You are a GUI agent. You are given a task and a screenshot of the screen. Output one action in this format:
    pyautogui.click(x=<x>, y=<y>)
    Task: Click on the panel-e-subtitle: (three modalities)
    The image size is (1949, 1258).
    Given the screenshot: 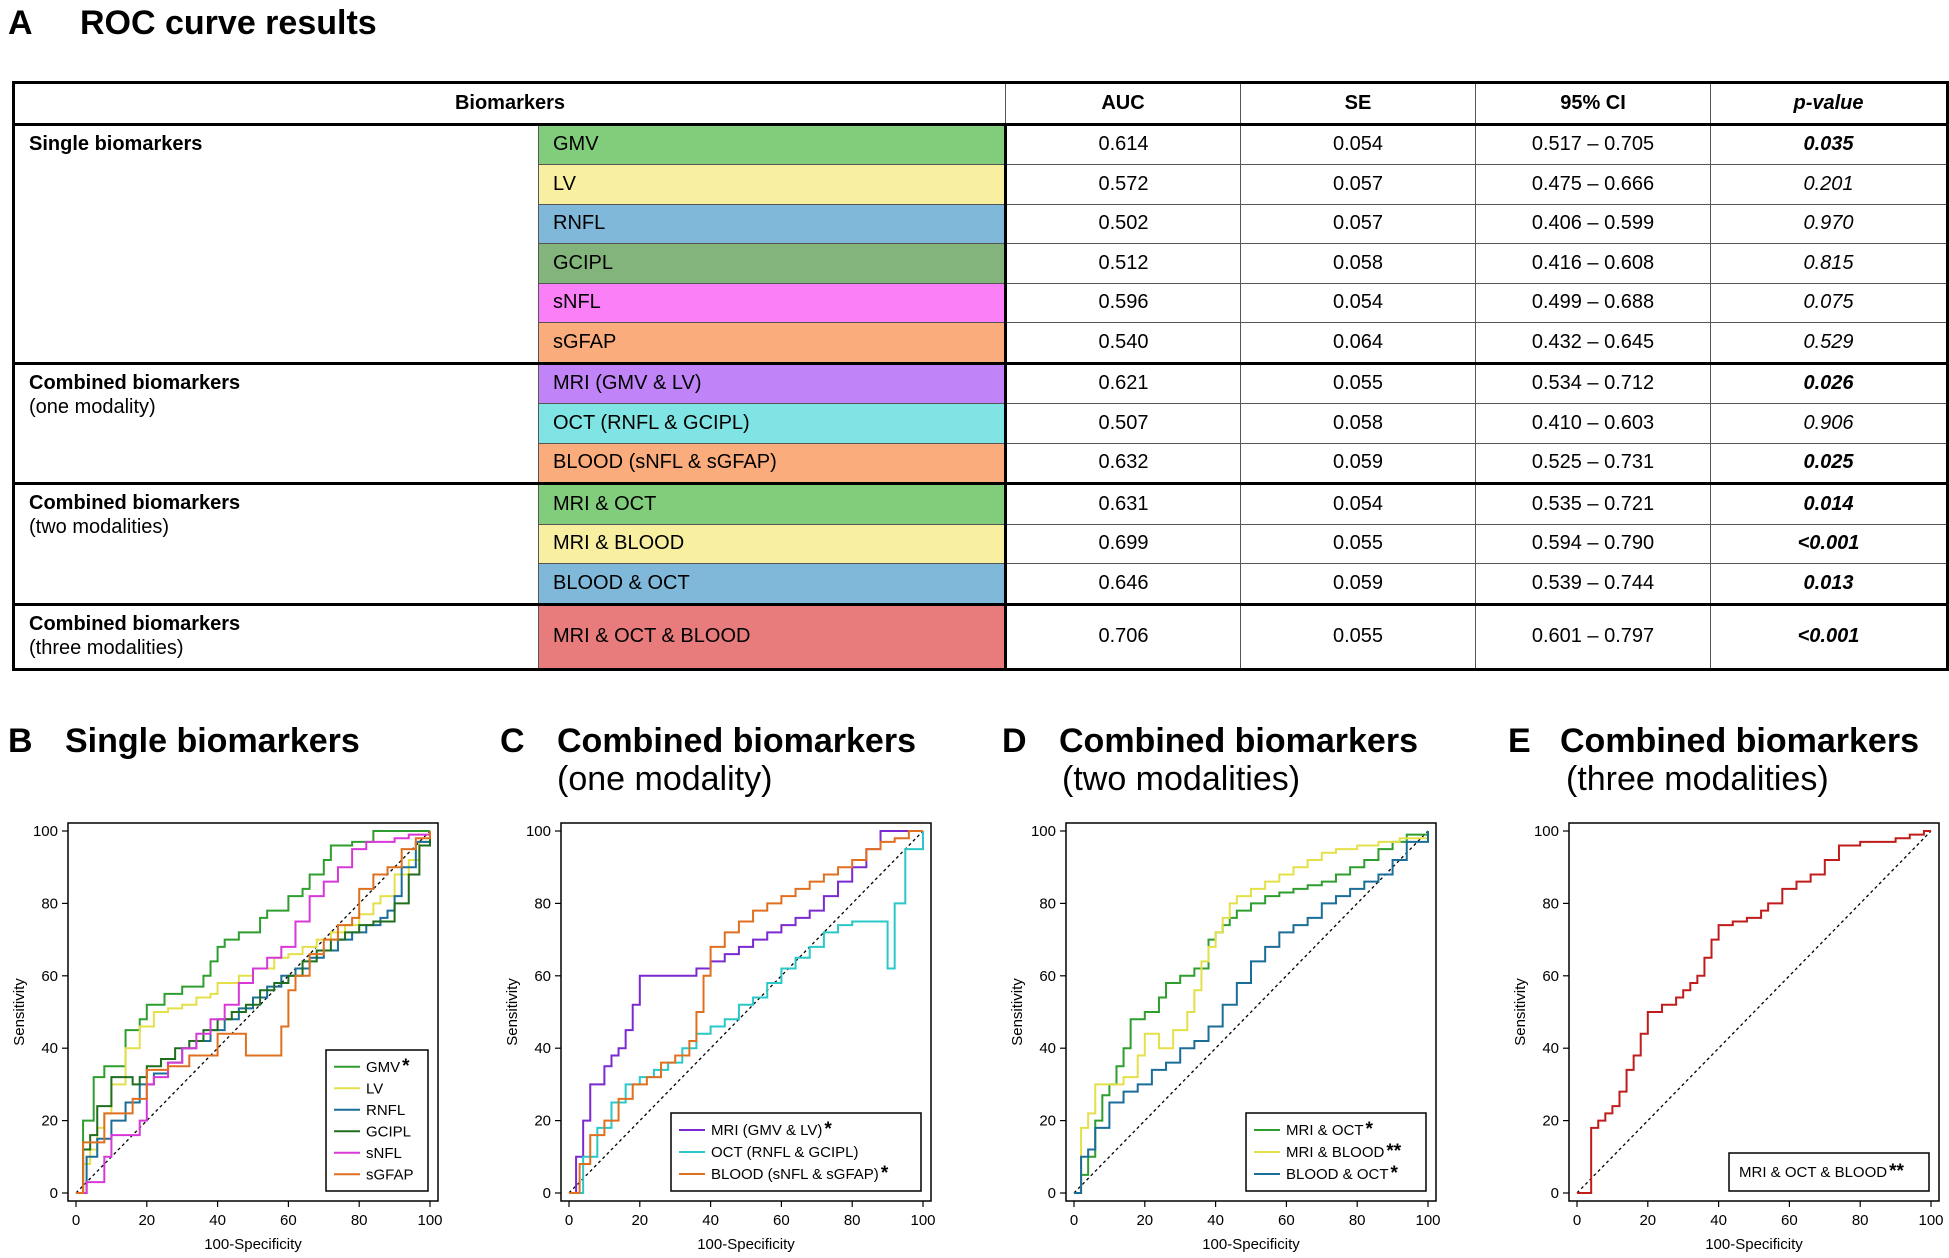 What is the action you would take?
    pyautogui.click(x=1697, y=779)
    